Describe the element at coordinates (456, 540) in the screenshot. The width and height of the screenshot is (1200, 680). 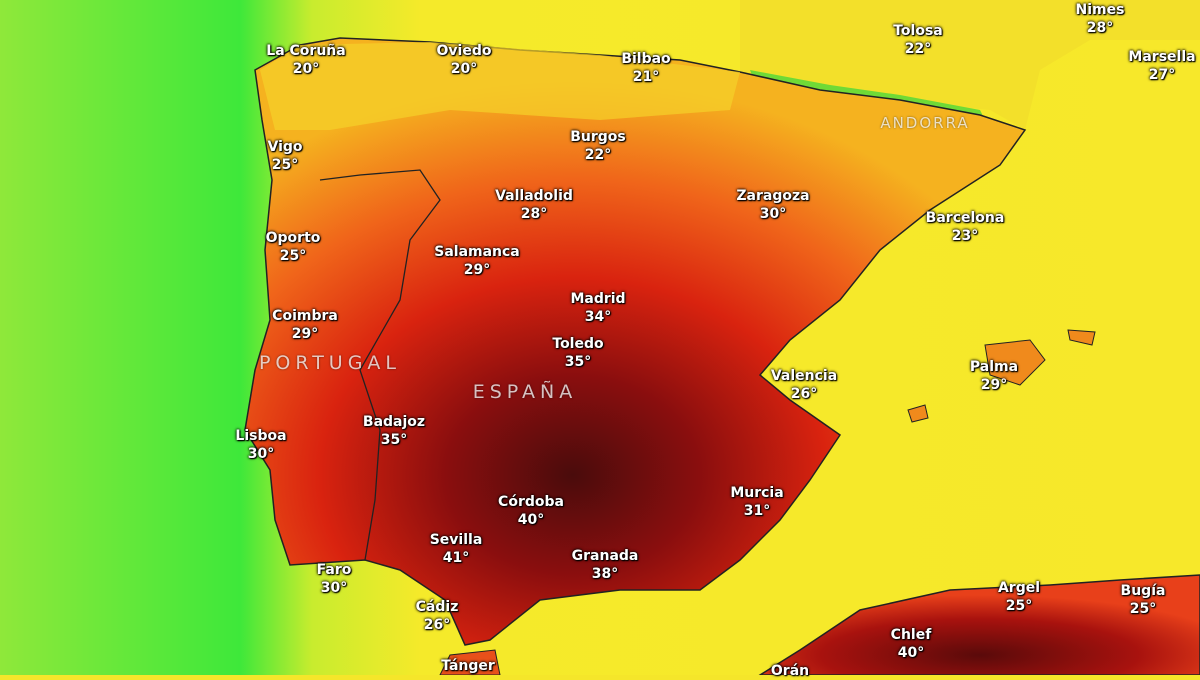
I see `city-name: Sevilla` at that location.